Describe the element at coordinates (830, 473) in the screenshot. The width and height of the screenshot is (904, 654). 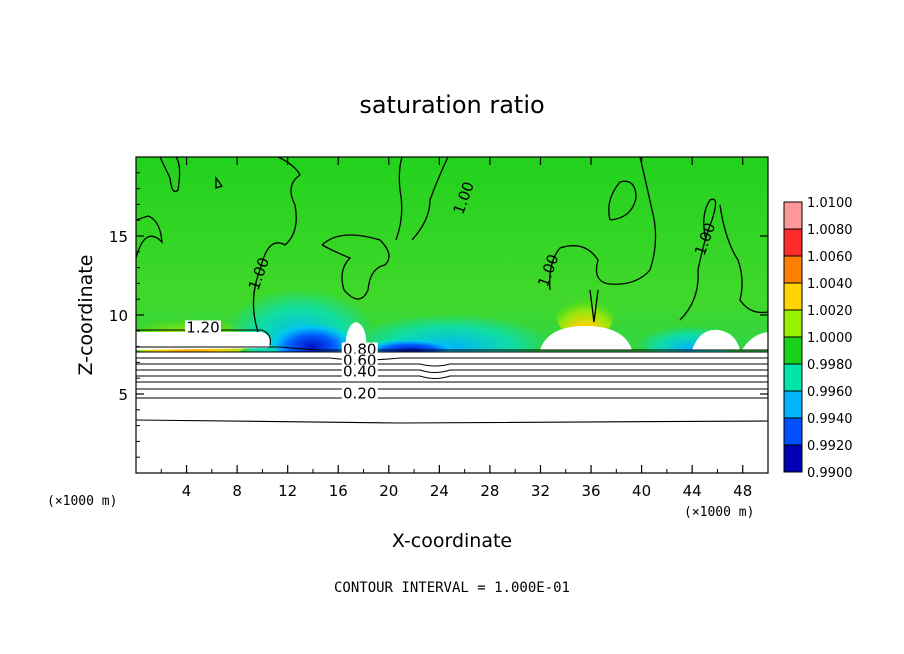
I see `colorbar-label: 0.9900` at that location.